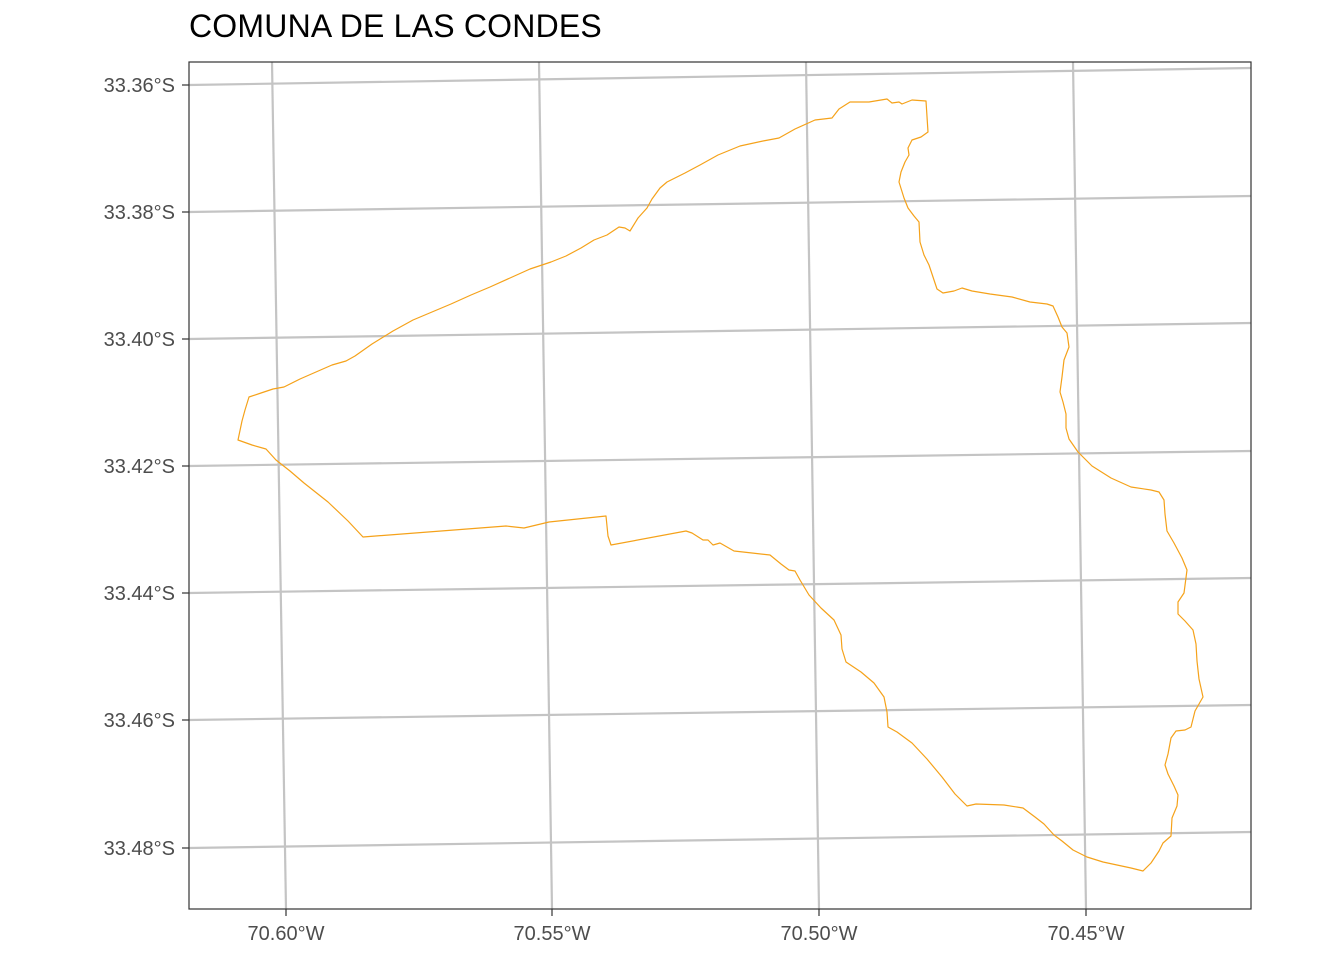  I want to click on latitude-tick-marks, so click(185, 466).